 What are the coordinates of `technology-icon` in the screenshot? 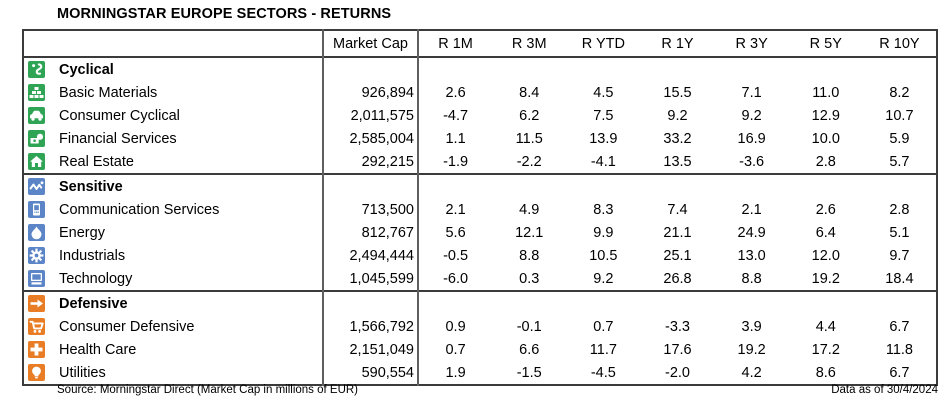 It's located at (36, 278).